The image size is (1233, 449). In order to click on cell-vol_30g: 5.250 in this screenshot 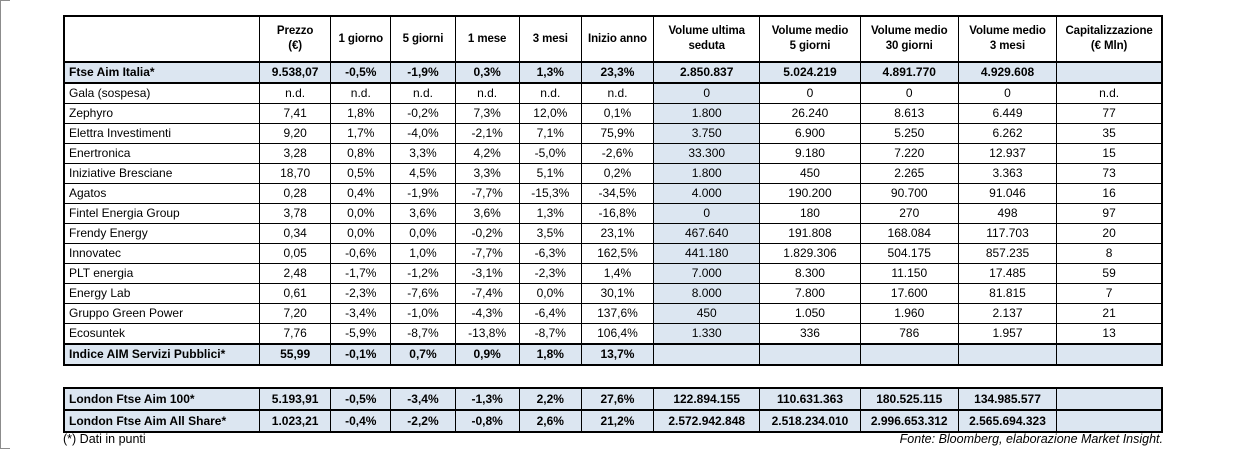, I will do `click(909, 133)`.